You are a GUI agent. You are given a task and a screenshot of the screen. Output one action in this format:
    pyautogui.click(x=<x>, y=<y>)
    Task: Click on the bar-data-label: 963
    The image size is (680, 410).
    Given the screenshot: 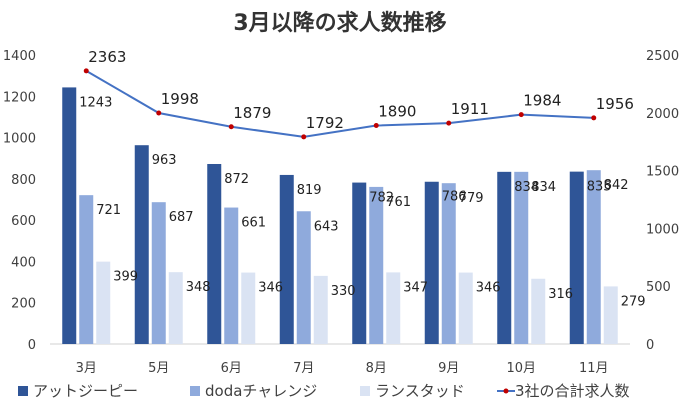 What is the action you would take?
    pyautogui.click(x=164, y=160)
    